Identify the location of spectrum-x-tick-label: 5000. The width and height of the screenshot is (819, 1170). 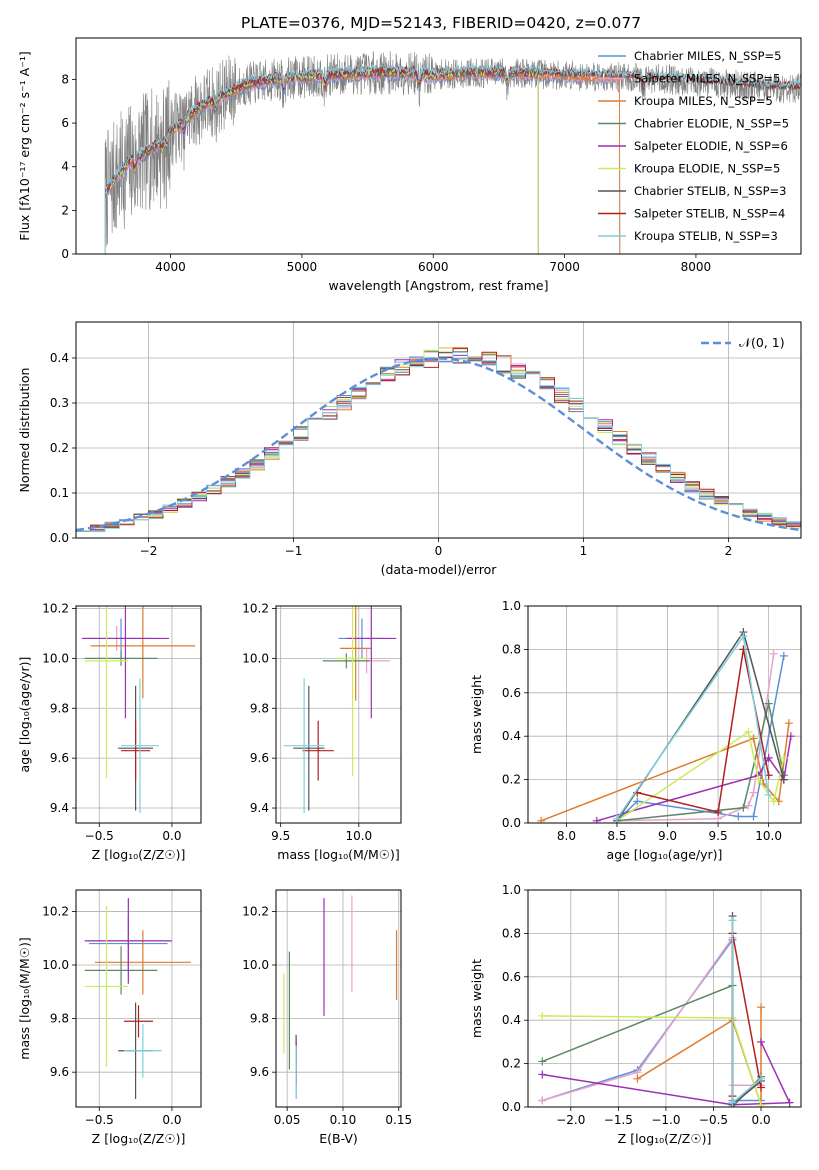
(302, 267).